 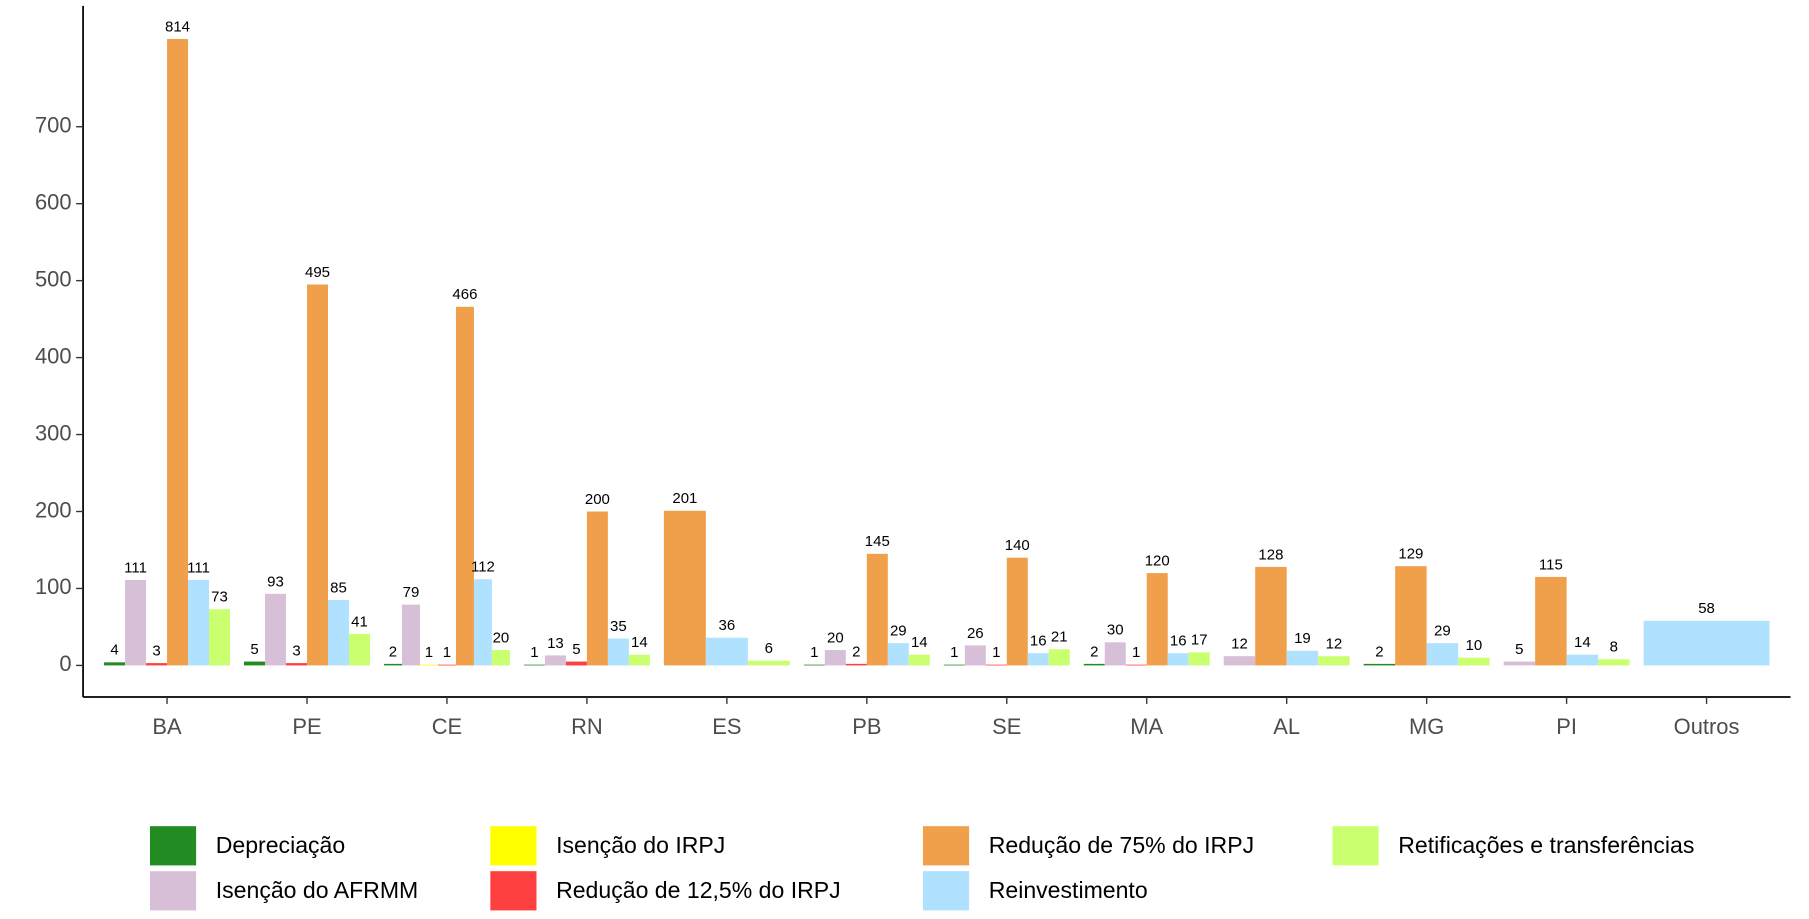 I want to click on data-label: 21, so click(x=1059, y=637).